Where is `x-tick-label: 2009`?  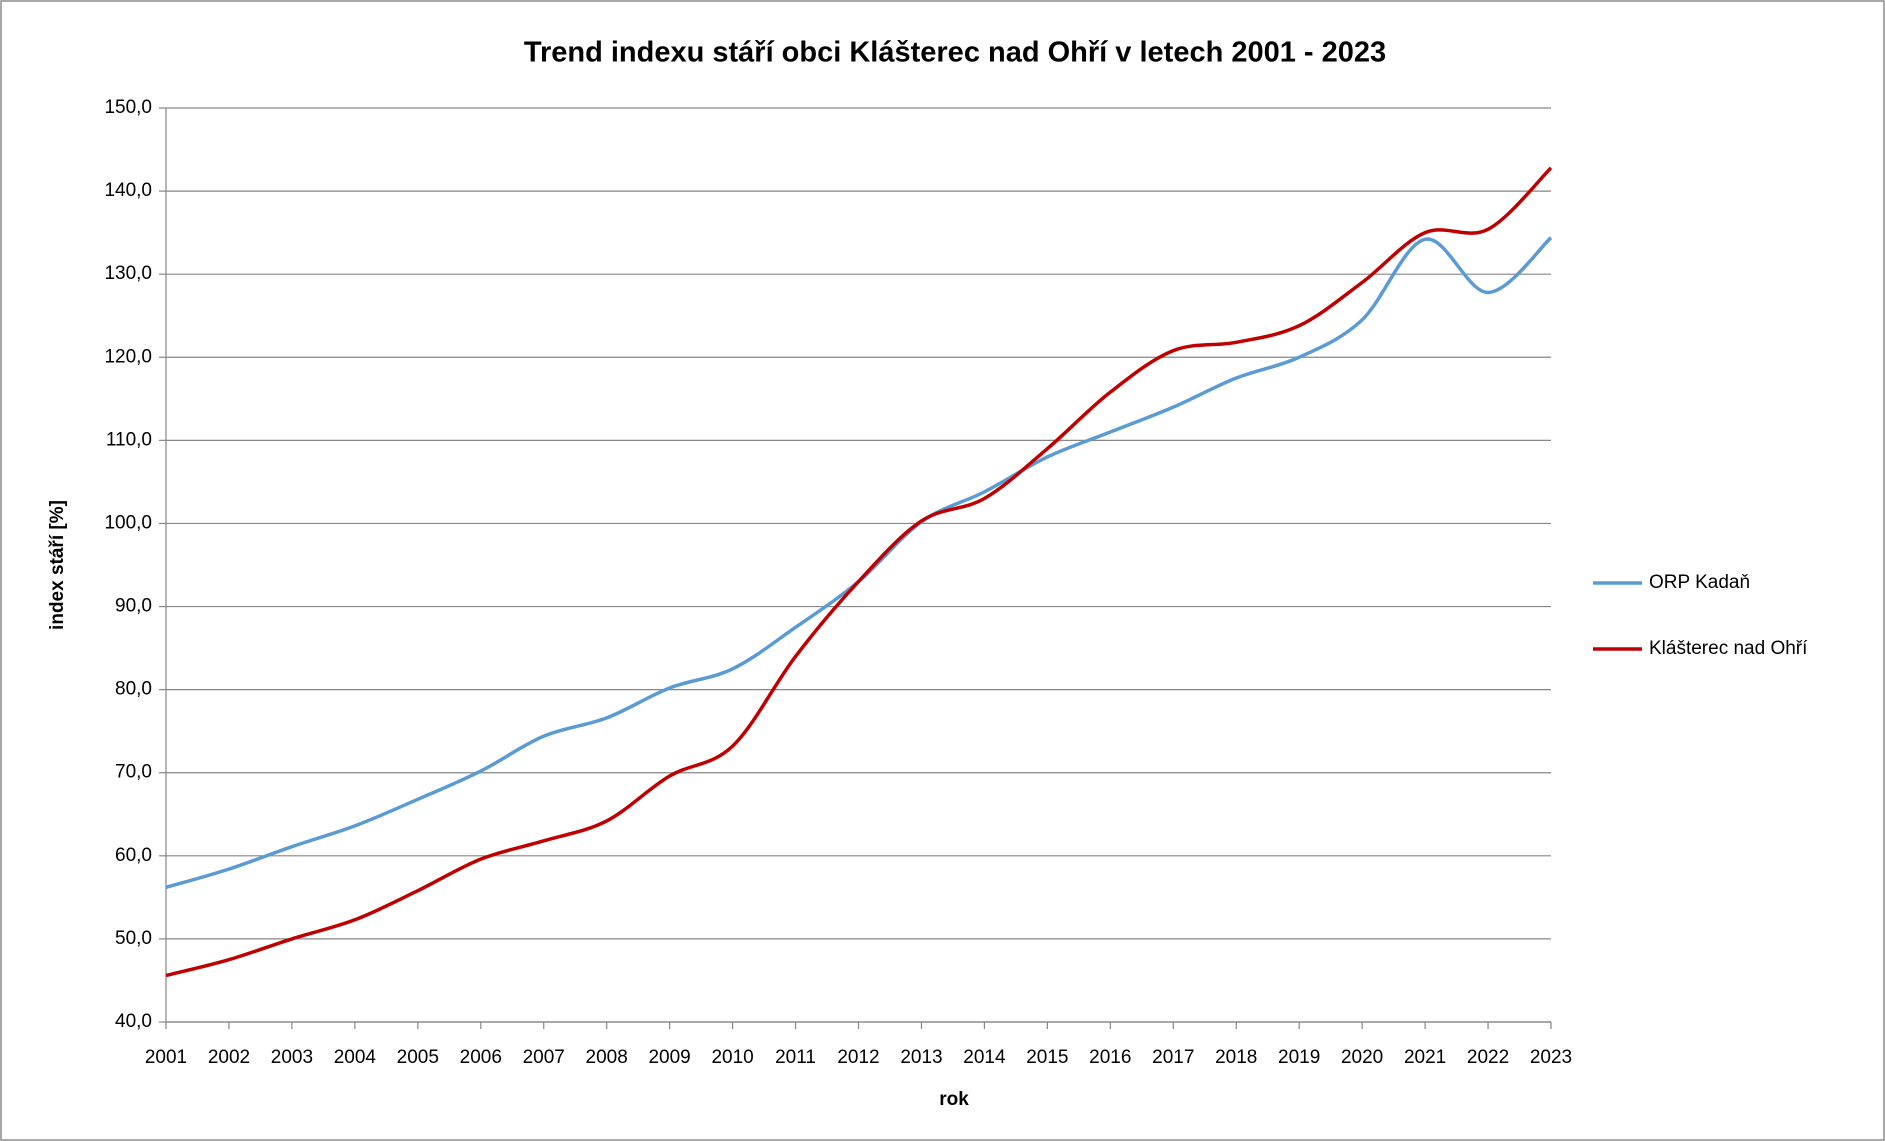 x-tick-label: 2009 is located at coordinates (669, 1057).